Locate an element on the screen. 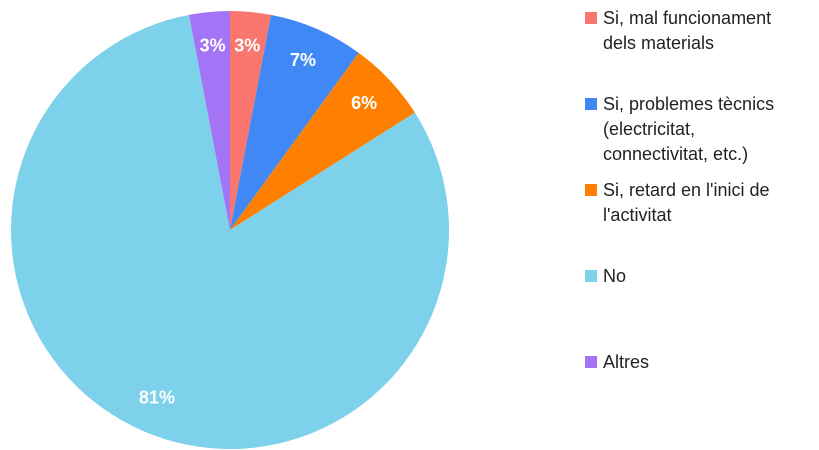  legend-entry: Si, retard en l'inici de l'activitat is located at coordinates (692, 203).